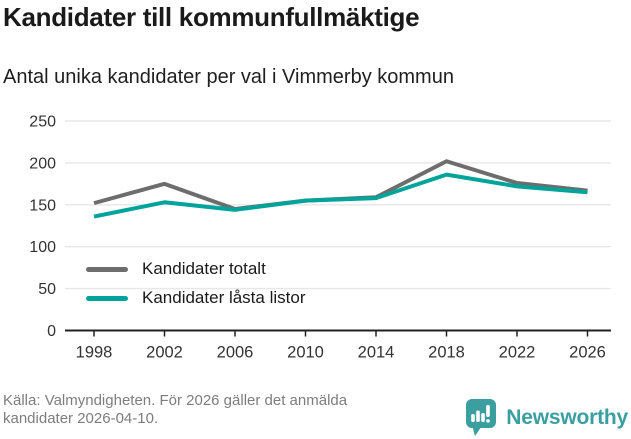  I want to click on newsworthy-brand: Newsworthy, so click(546, 417).